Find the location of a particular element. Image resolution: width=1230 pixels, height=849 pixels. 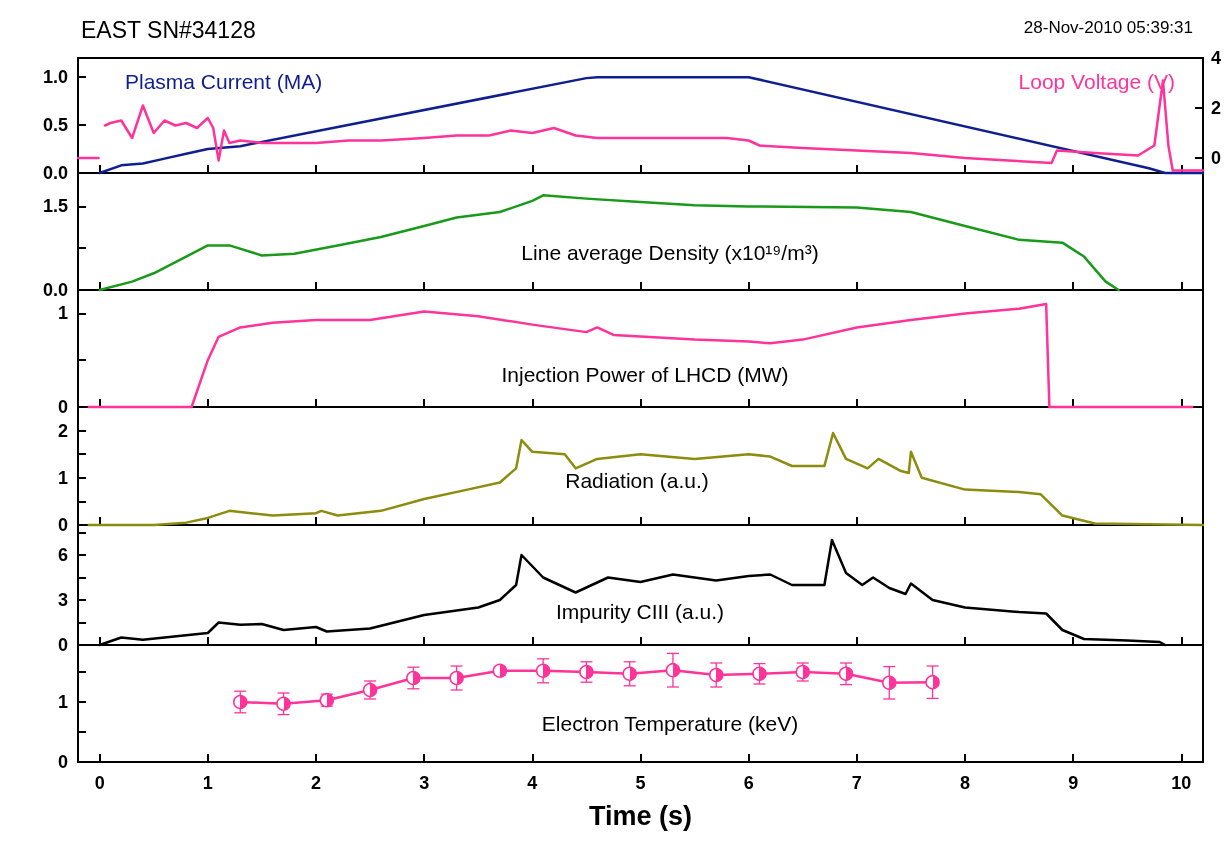

y2-tick-label: 2 is located at coordinates (1216, 108).